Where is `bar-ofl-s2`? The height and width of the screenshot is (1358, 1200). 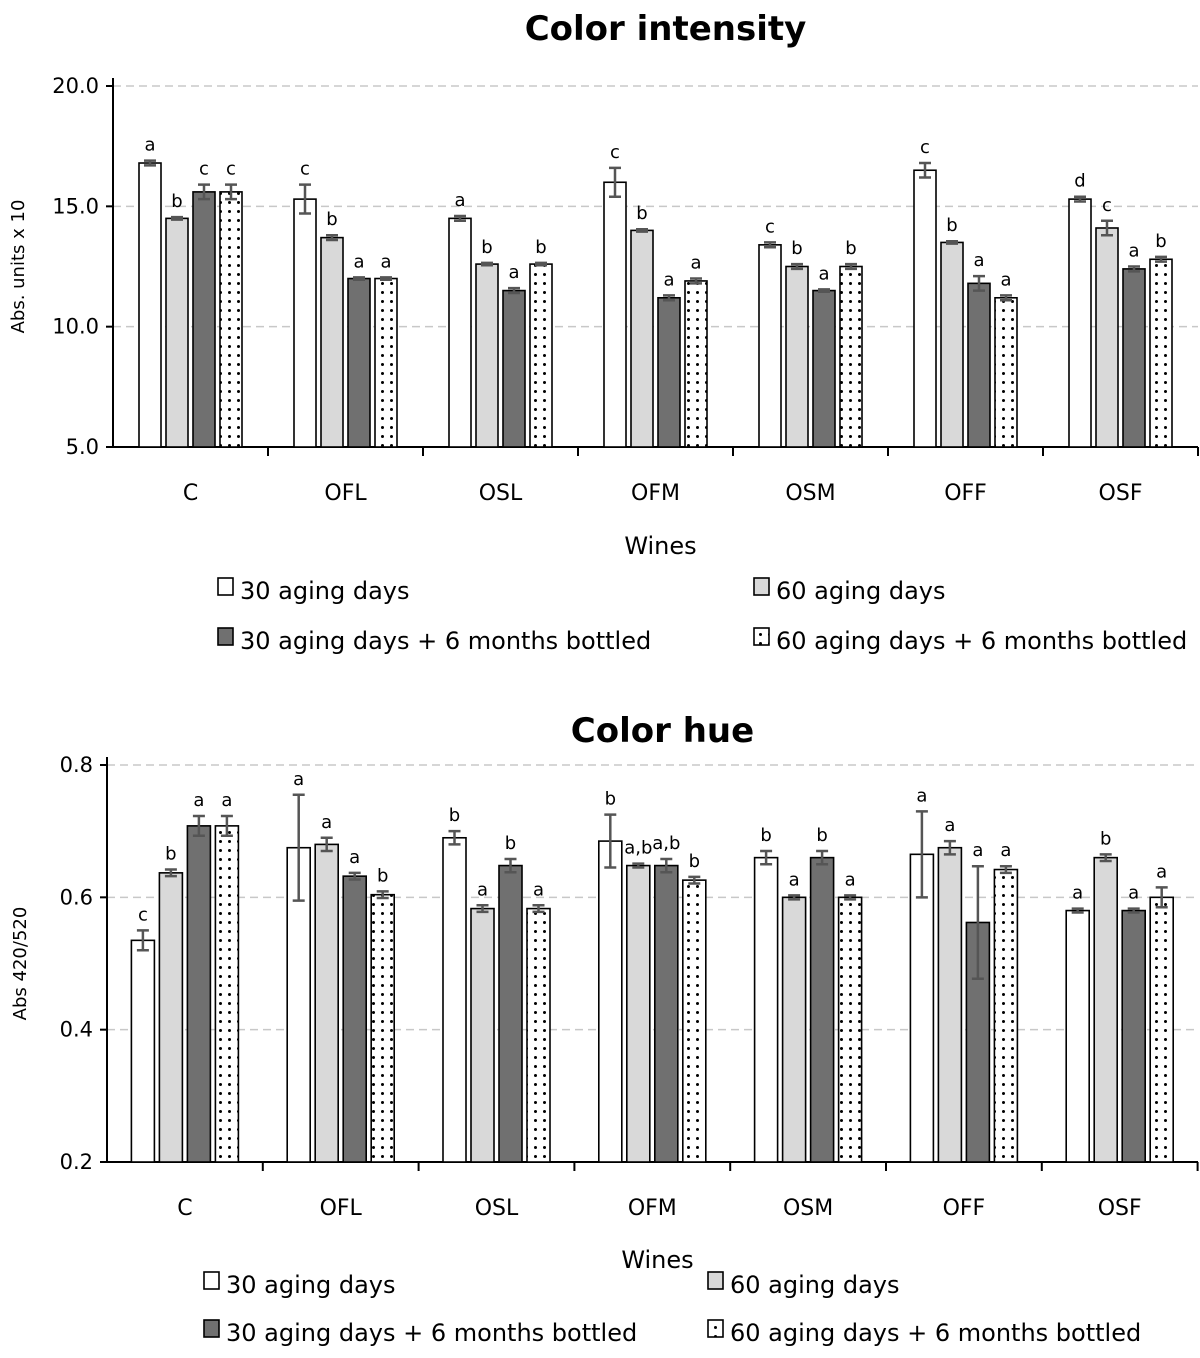 bar-ofl-s2 is located at coordinates (327, 1003).